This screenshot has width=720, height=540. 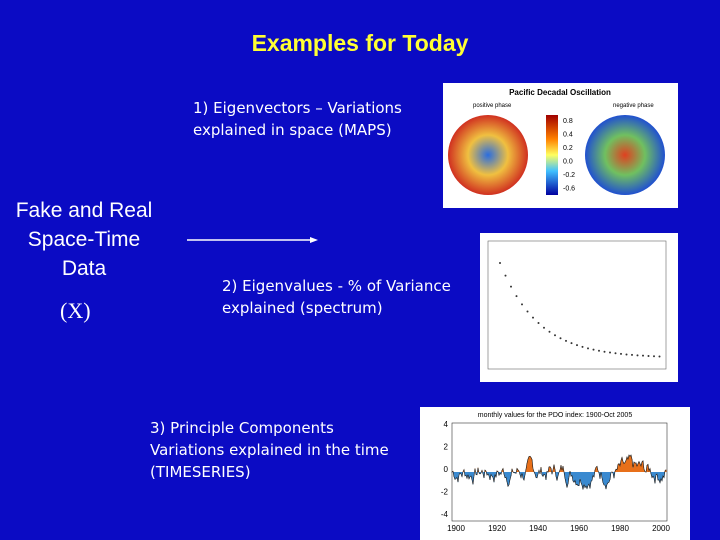 I want to click on decor-negative, so click(x=558, y=481).